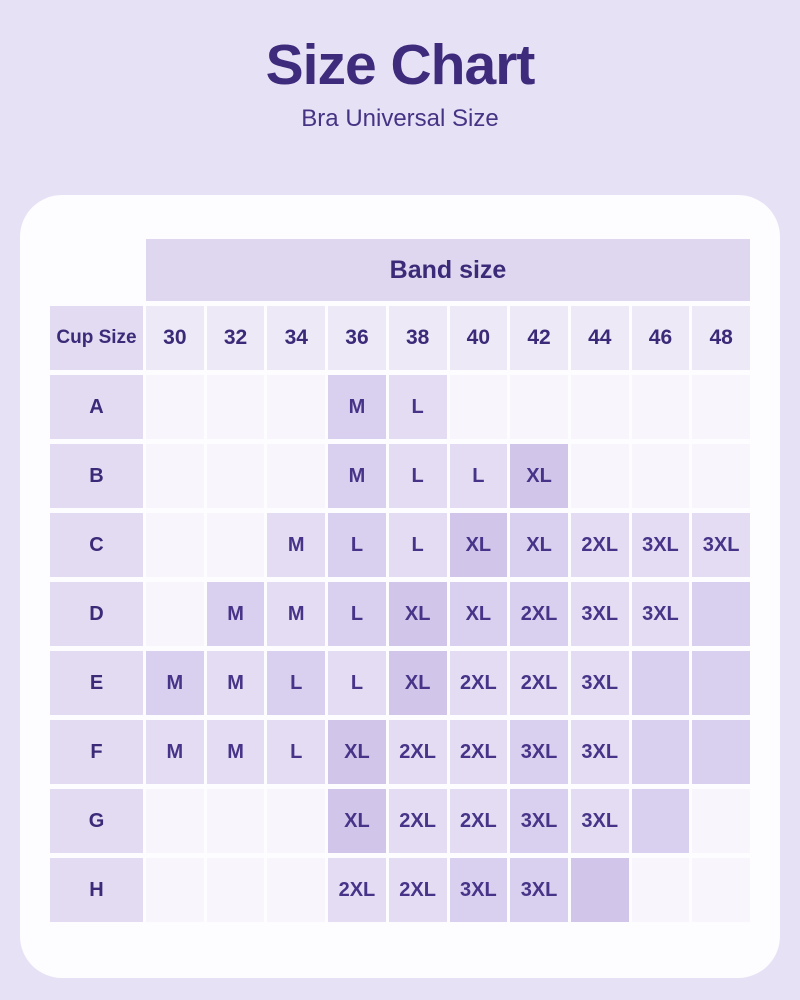 Image resolution: width=800 pixels, height=1000 pixels. Describe the element at coordinates (175, 752) in the screenshot. I see `size-cell-F-30: M` at that location.